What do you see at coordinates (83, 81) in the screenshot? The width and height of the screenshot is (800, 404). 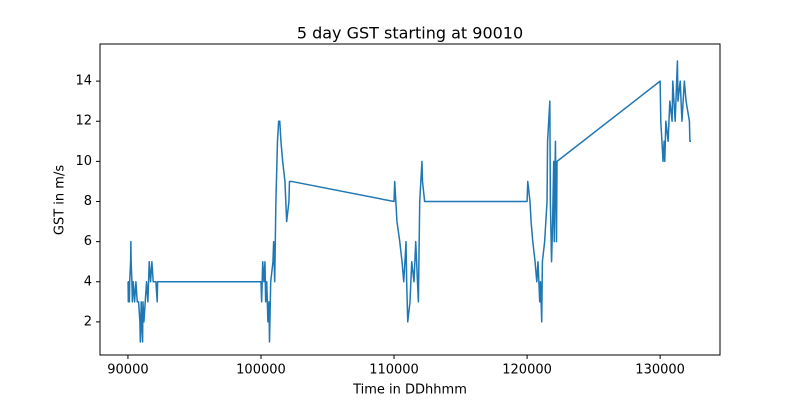 I see `y-tick-label: 14` at bounding box center [83, 81].